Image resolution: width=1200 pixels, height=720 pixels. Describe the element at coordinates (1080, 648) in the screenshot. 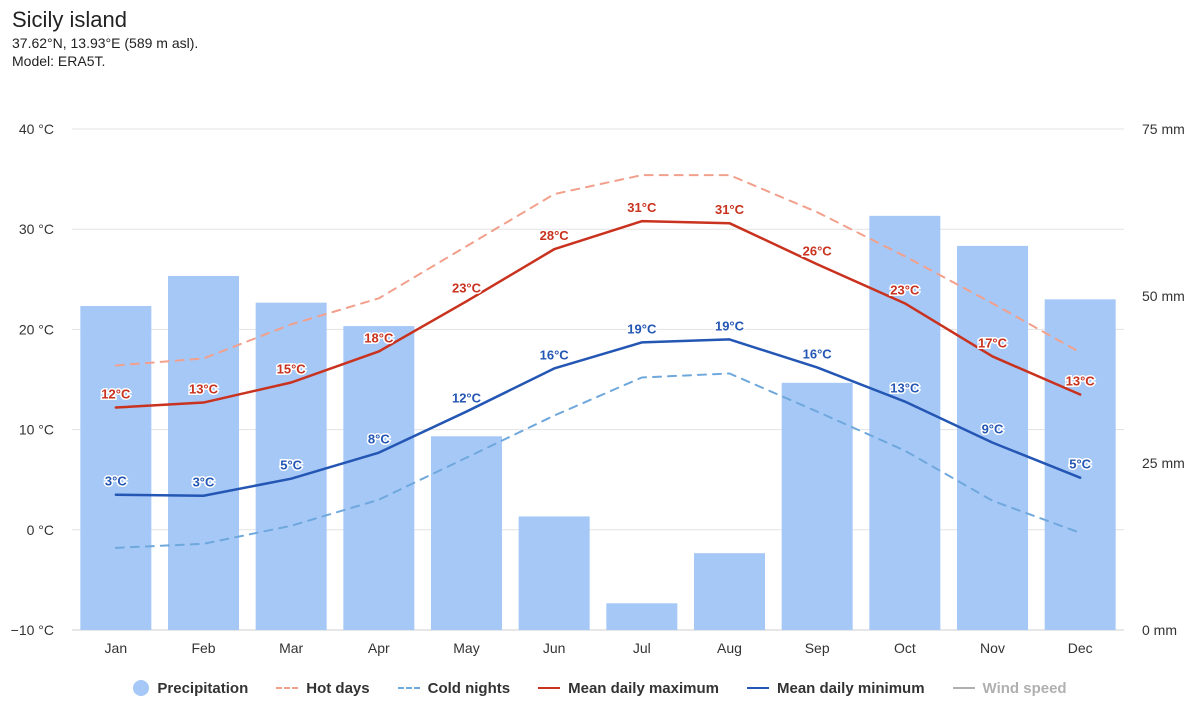

I see `x-tick-label: Dec` at that location.